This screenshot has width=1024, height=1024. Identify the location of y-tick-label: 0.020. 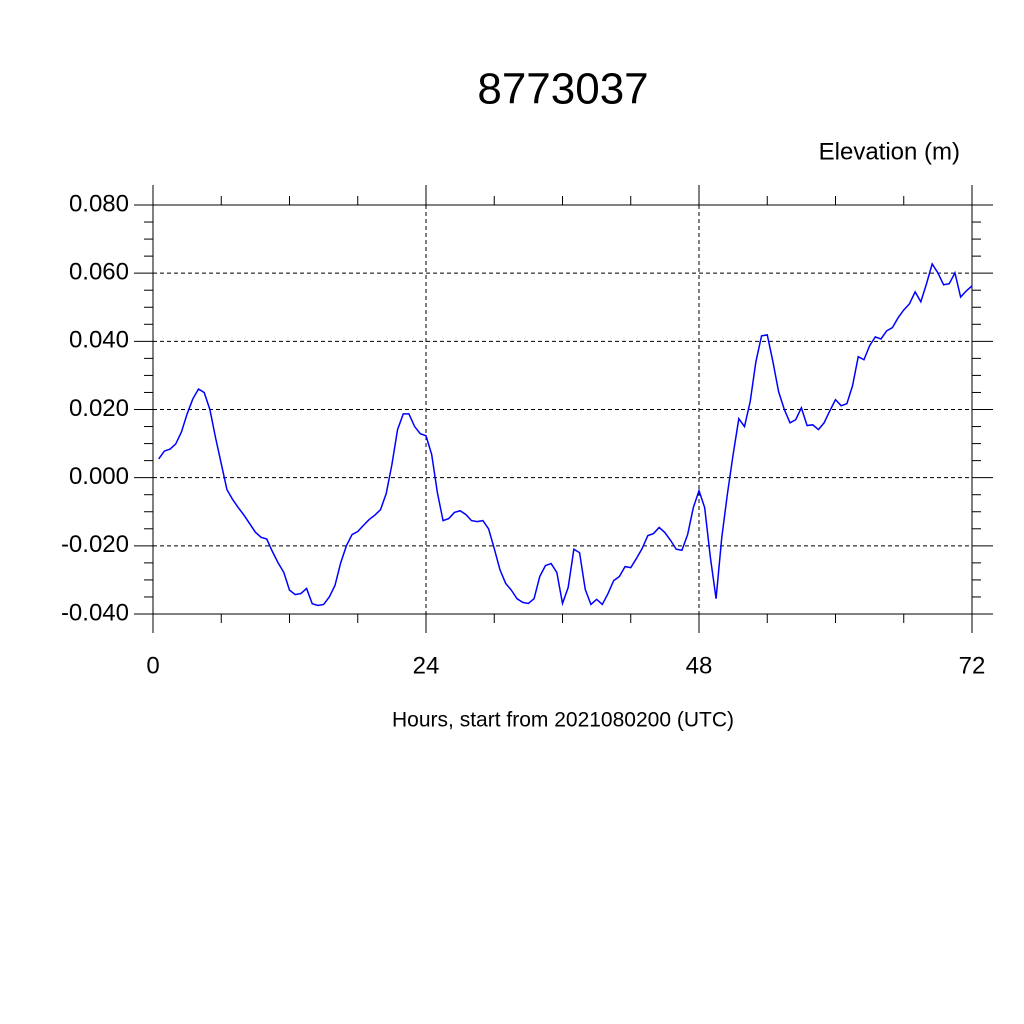
(99, 408).